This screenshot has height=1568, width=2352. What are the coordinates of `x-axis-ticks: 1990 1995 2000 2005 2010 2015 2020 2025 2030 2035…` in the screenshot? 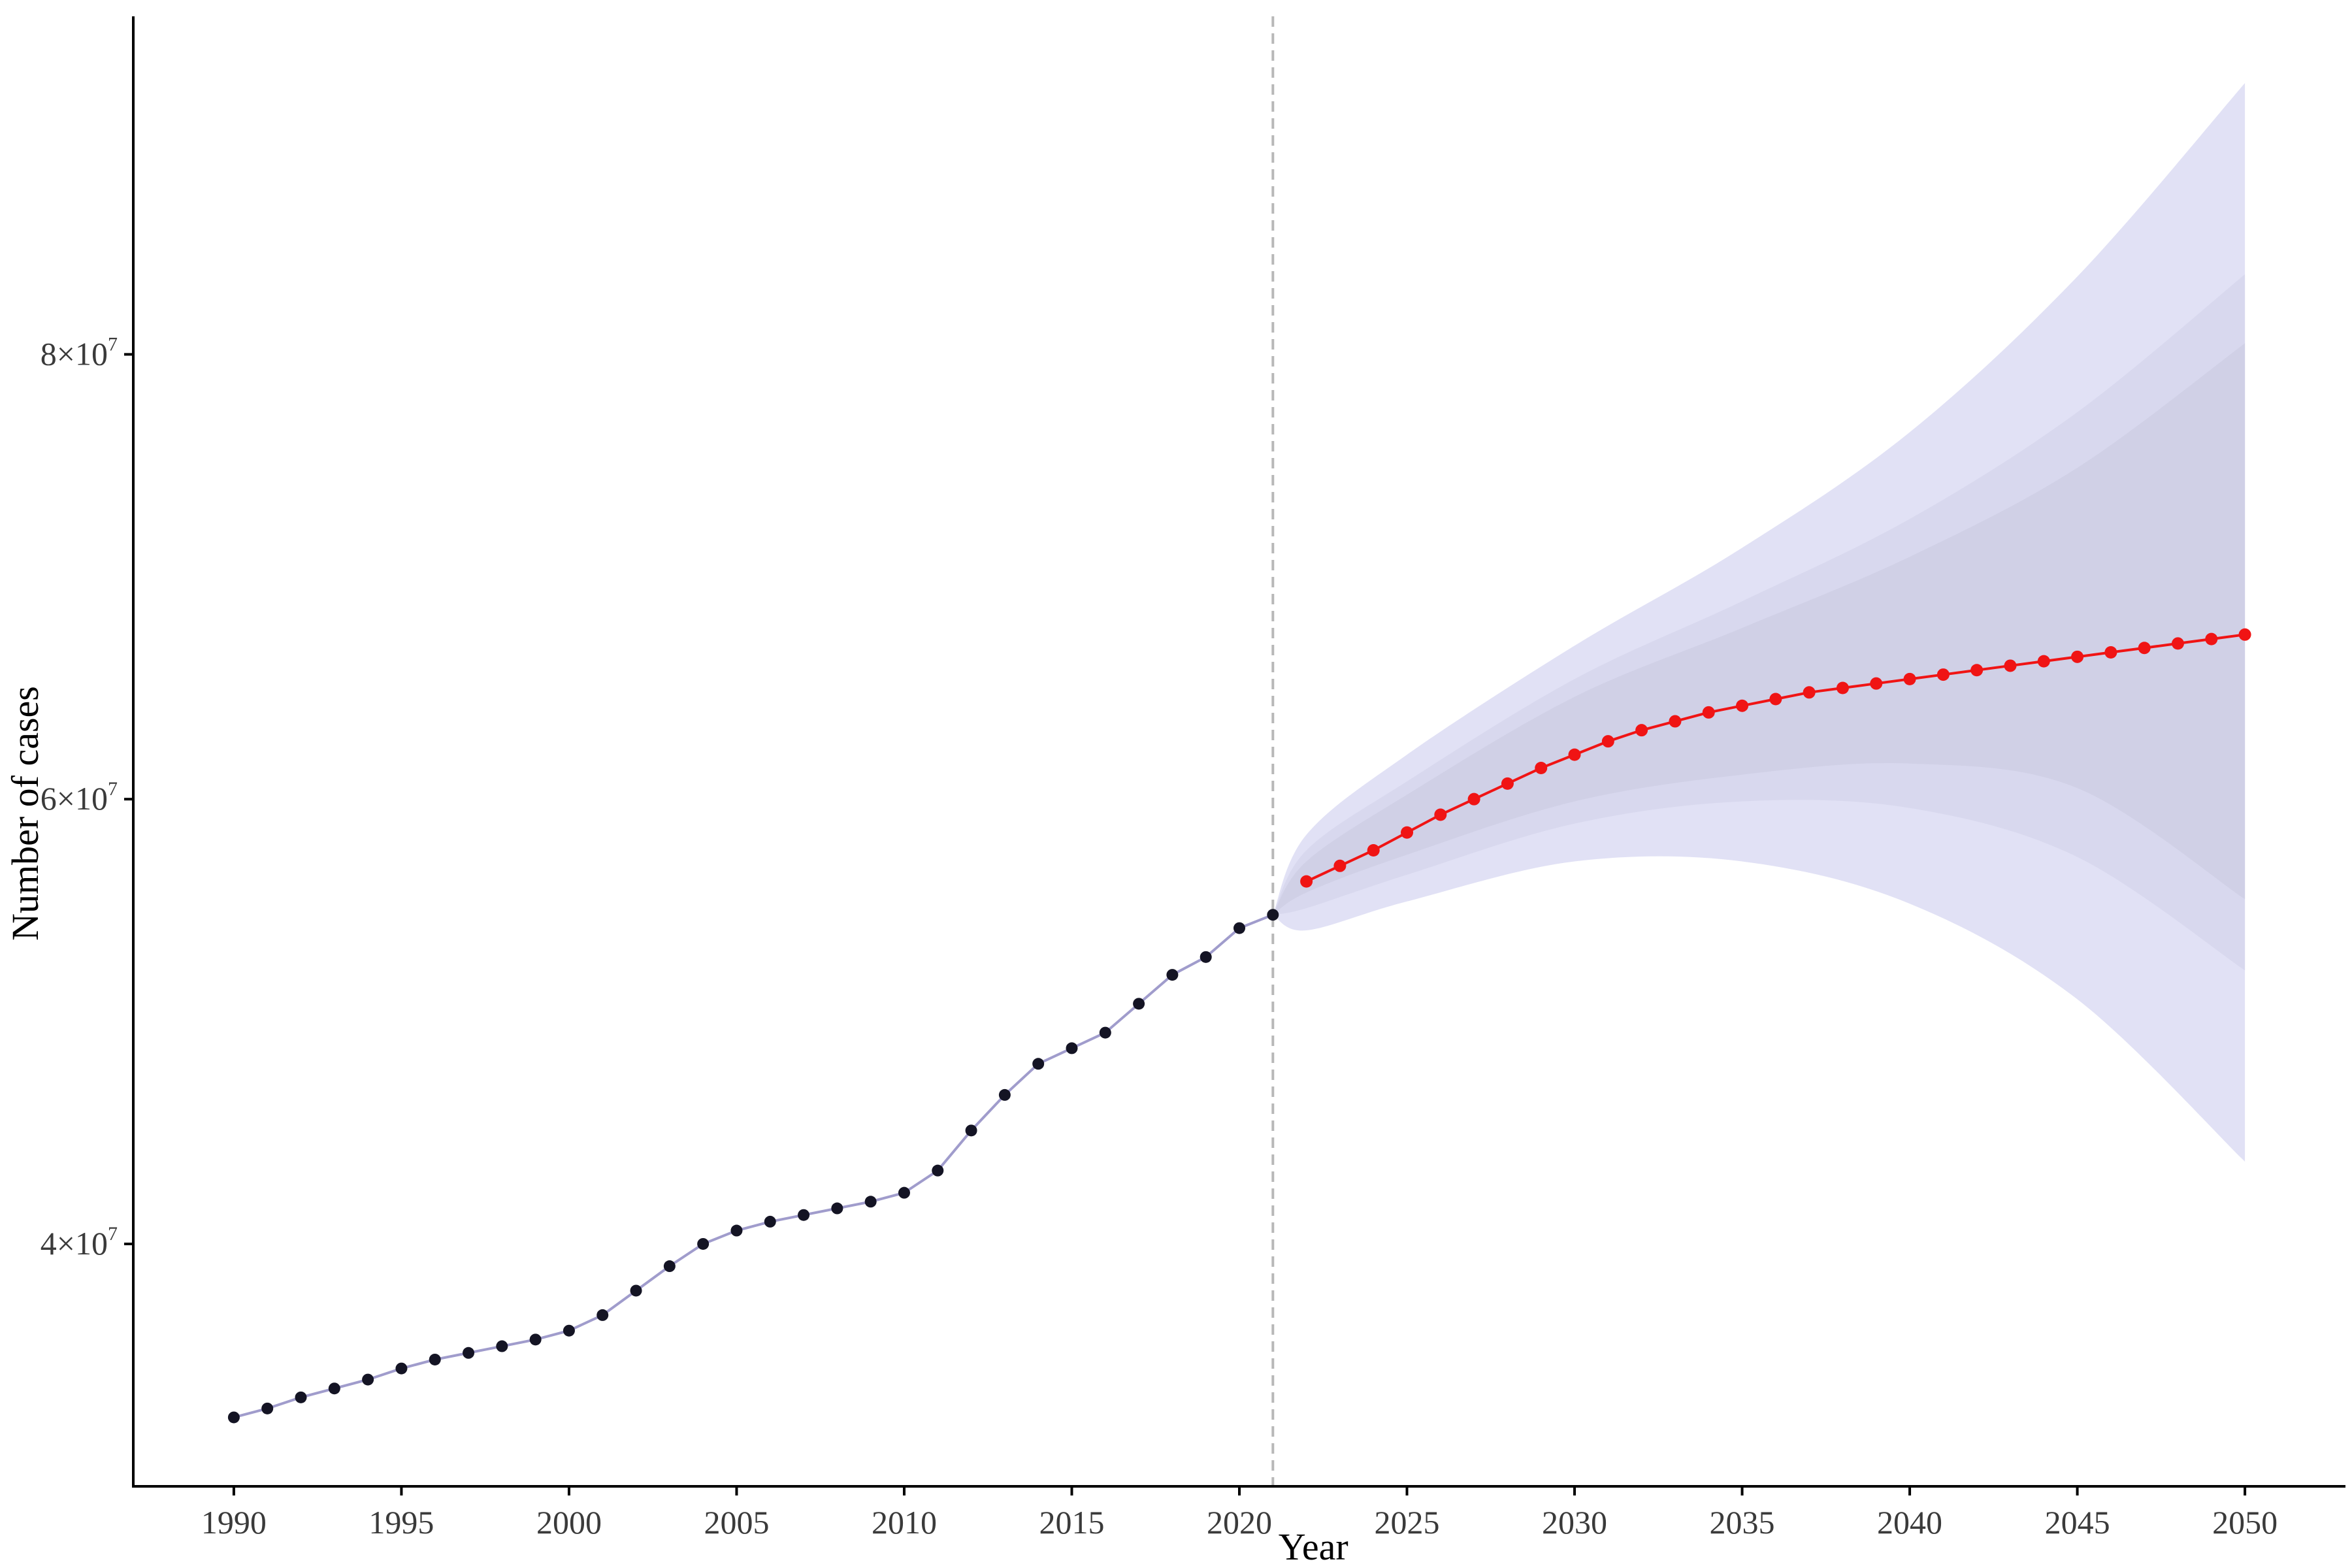 It's located at (1239, 1513).